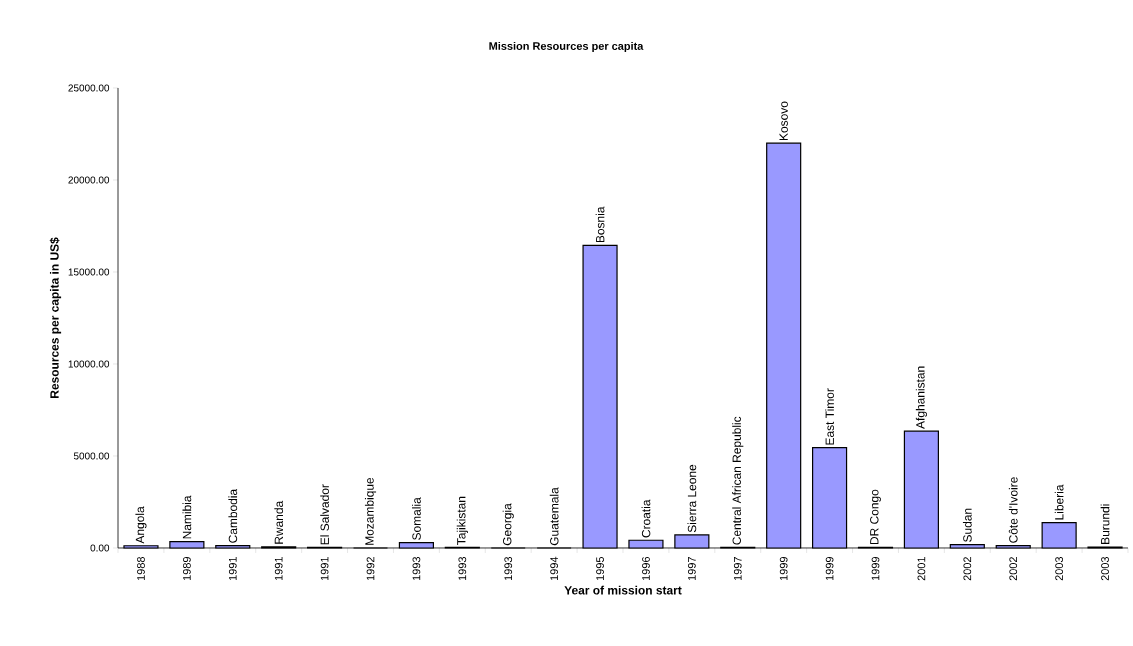 The height and width of the screenshot is (646, 1133). Describe the element at coordinates (738, 480) in the screenshot. I see `data-label: Central African Republic` at that location.